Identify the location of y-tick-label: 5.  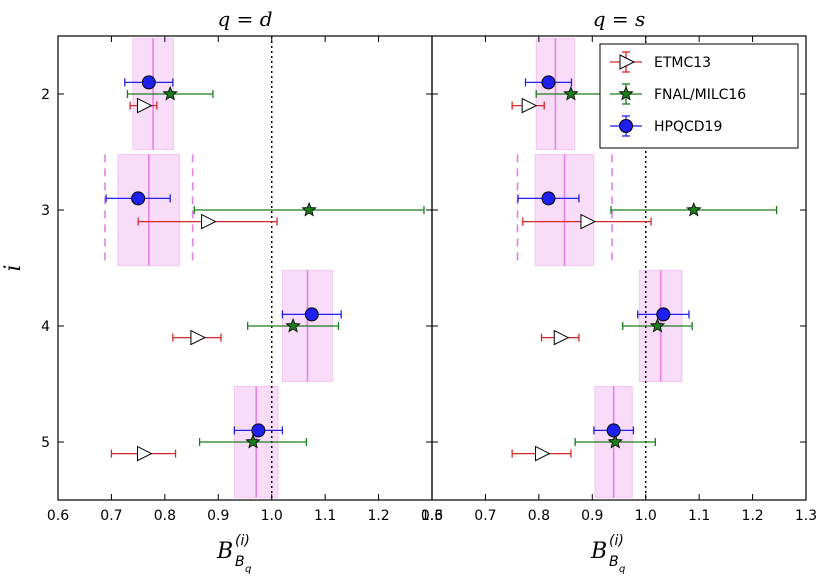
(45, 443).